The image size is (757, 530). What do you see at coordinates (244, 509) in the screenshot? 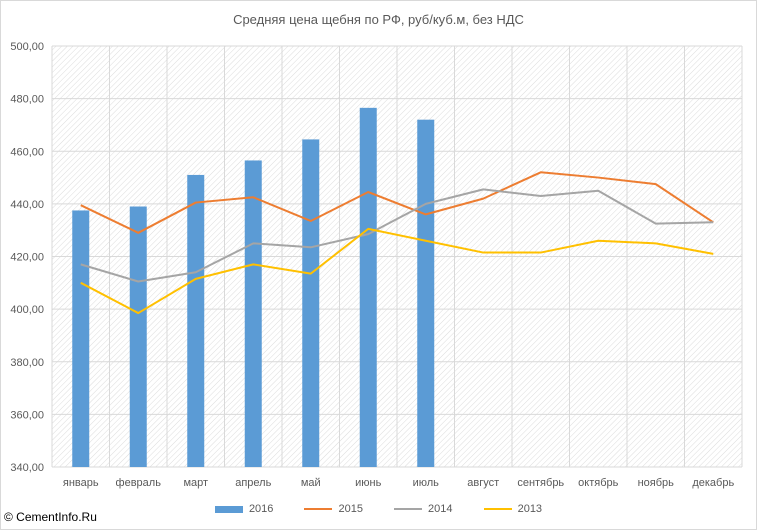
I see `legend-item-2016: 2016` at bounding box center [244, 509].